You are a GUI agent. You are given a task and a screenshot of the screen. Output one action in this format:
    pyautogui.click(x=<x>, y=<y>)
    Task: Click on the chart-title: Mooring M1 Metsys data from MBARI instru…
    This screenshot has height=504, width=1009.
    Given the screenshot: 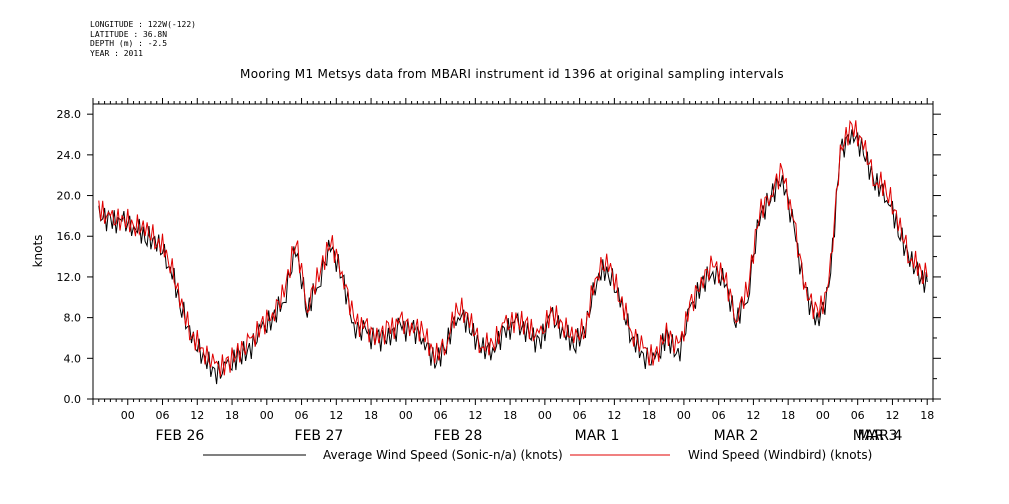 What is the action you would take?
    pyautogui.click(x=512, y=74)
    